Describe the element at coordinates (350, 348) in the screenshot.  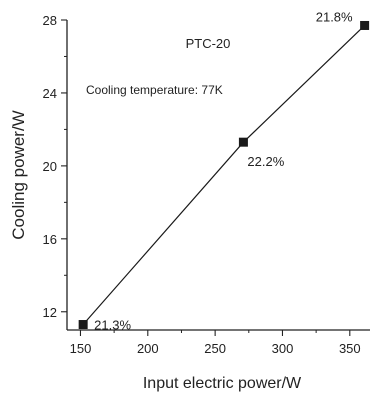
I see `x-tick-label: 350` at that location.